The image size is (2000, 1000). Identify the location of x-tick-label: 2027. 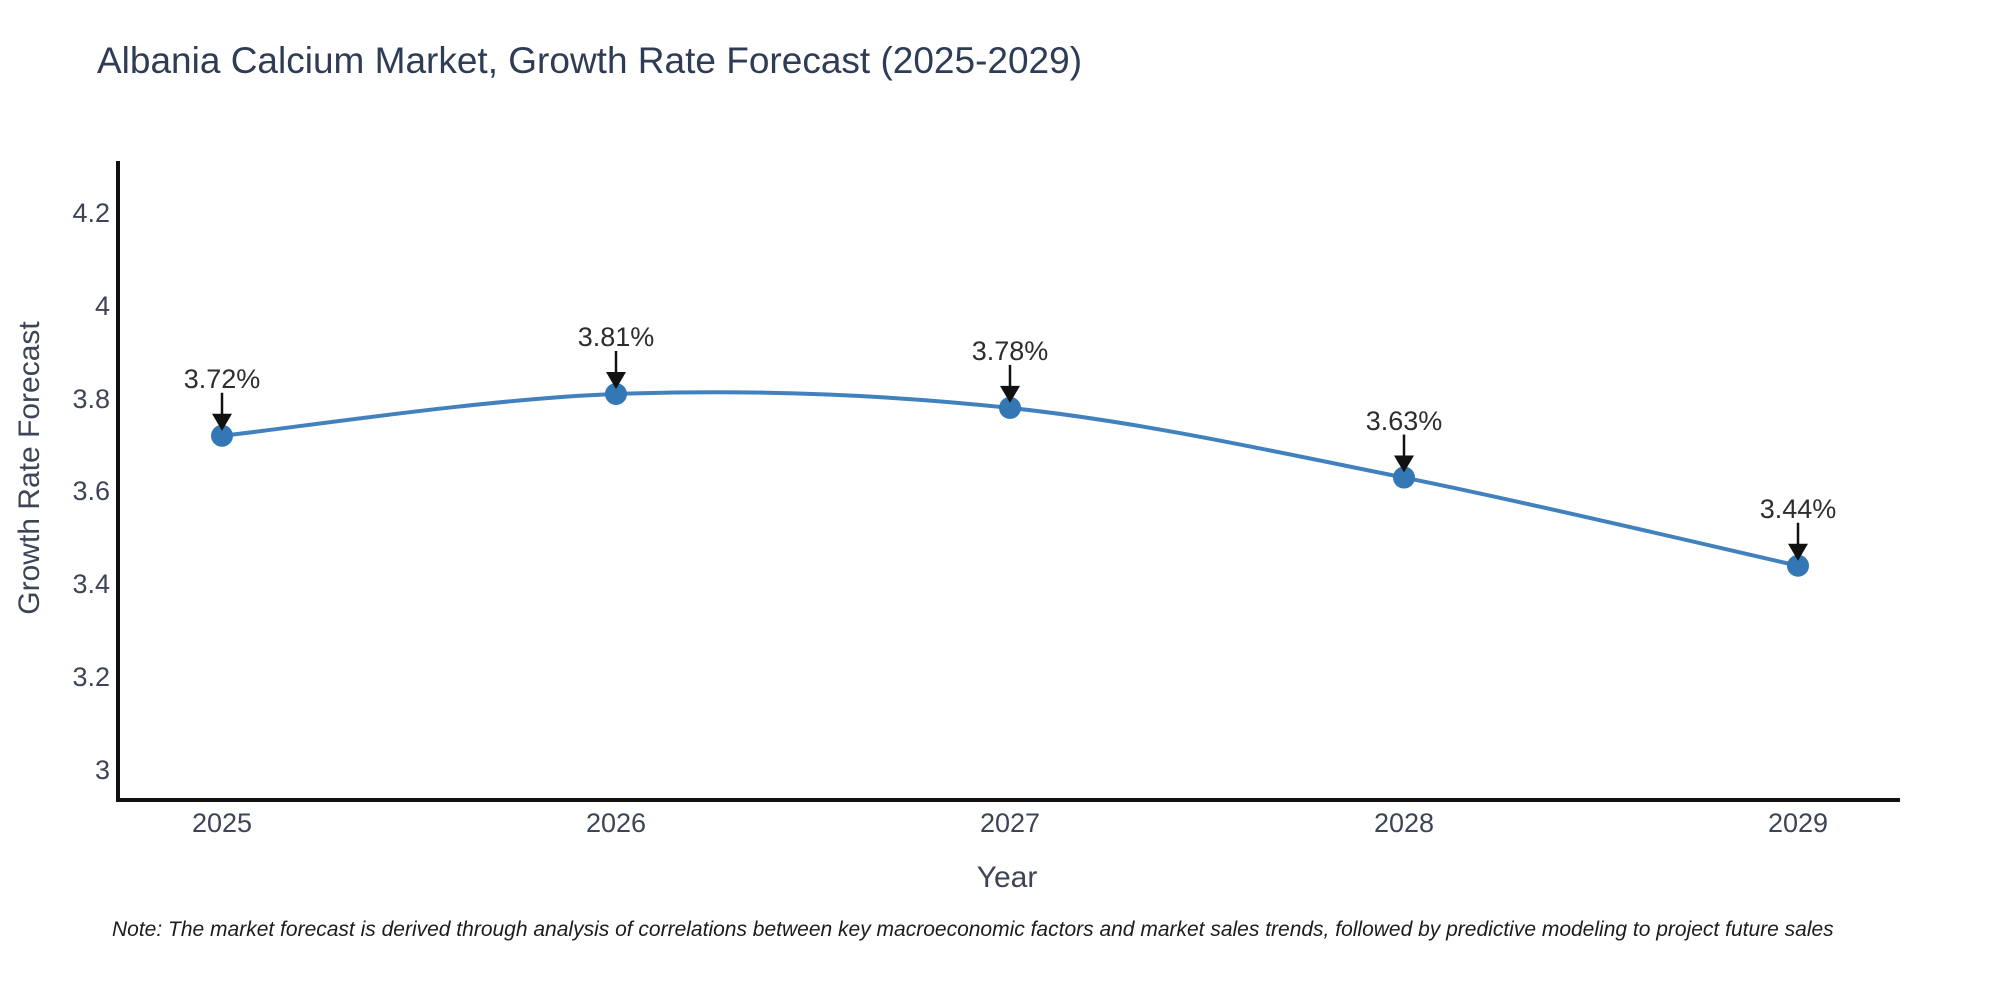
(1010, 823).